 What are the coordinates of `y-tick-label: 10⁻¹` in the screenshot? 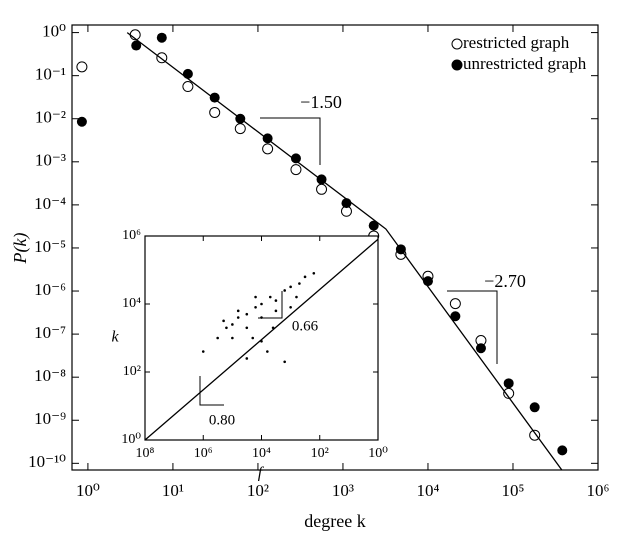 It's located at (50, 74).